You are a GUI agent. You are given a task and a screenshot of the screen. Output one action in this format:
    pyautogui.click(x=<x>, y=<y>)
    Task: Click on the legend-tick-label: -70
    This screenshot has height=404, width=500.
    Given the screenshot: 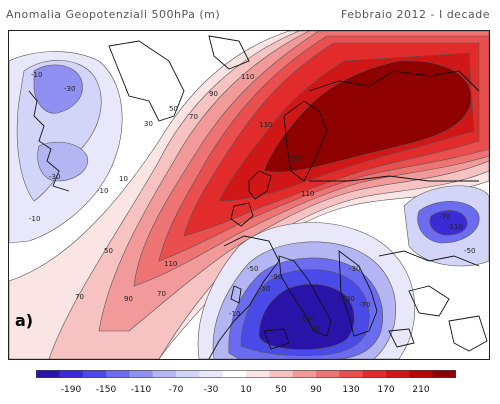 What is the action you would take?
    pyautogui.click(x=176, y=390)
    